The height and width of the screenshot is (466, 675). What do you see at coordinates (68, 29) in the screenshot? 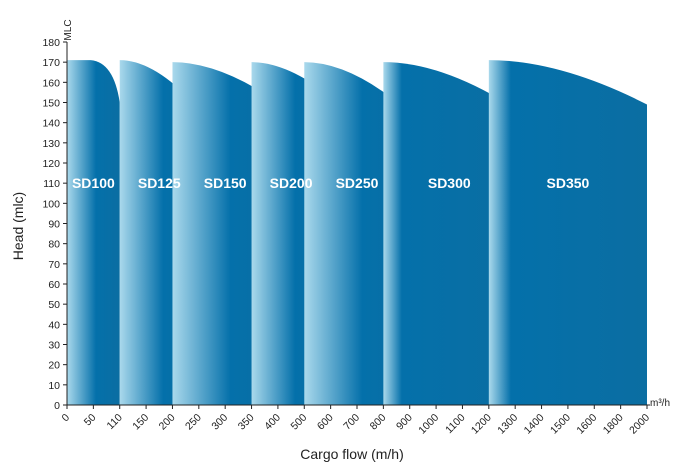
I see `y-unit-label: MLC` at bounding box center [68, 29].